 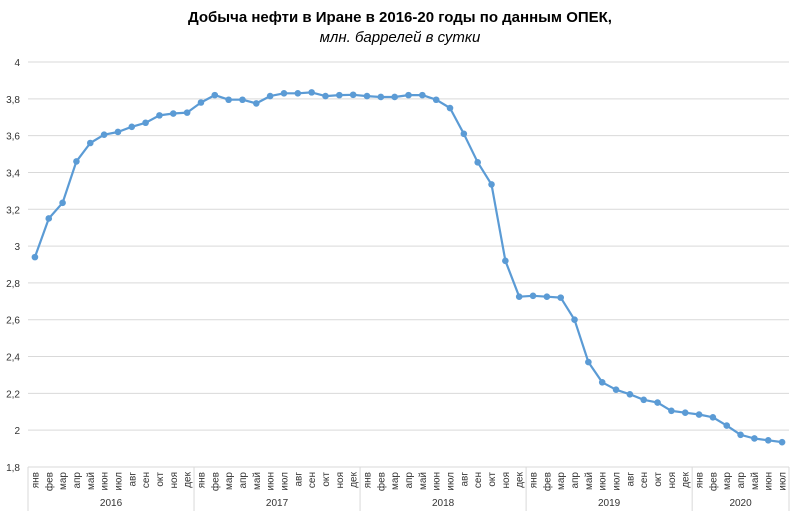 What do you see at coordinates (13, 173) in the screenshot?
I see `y-tick-label: 3,4` at bounding box center [13, 173].